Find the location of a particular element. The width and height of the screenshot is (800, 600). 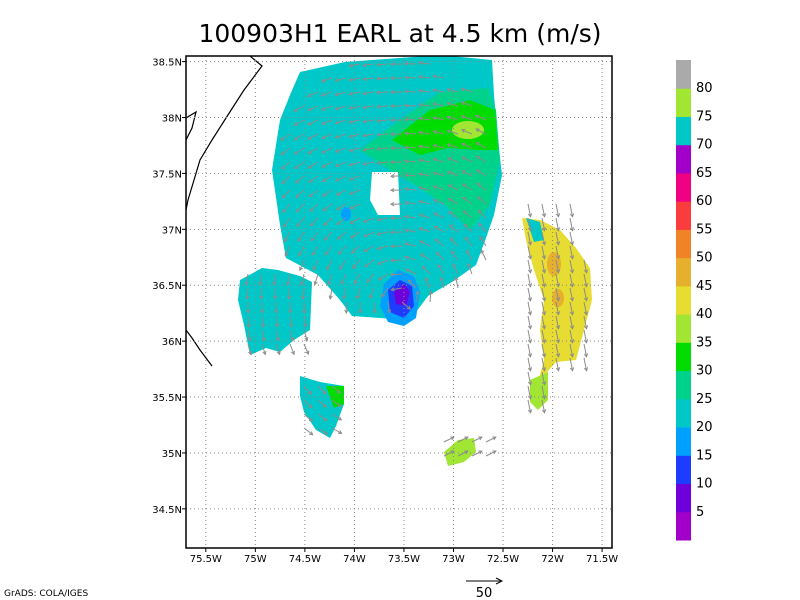

vector-reference: 50 is located at coordinates (485, 588).